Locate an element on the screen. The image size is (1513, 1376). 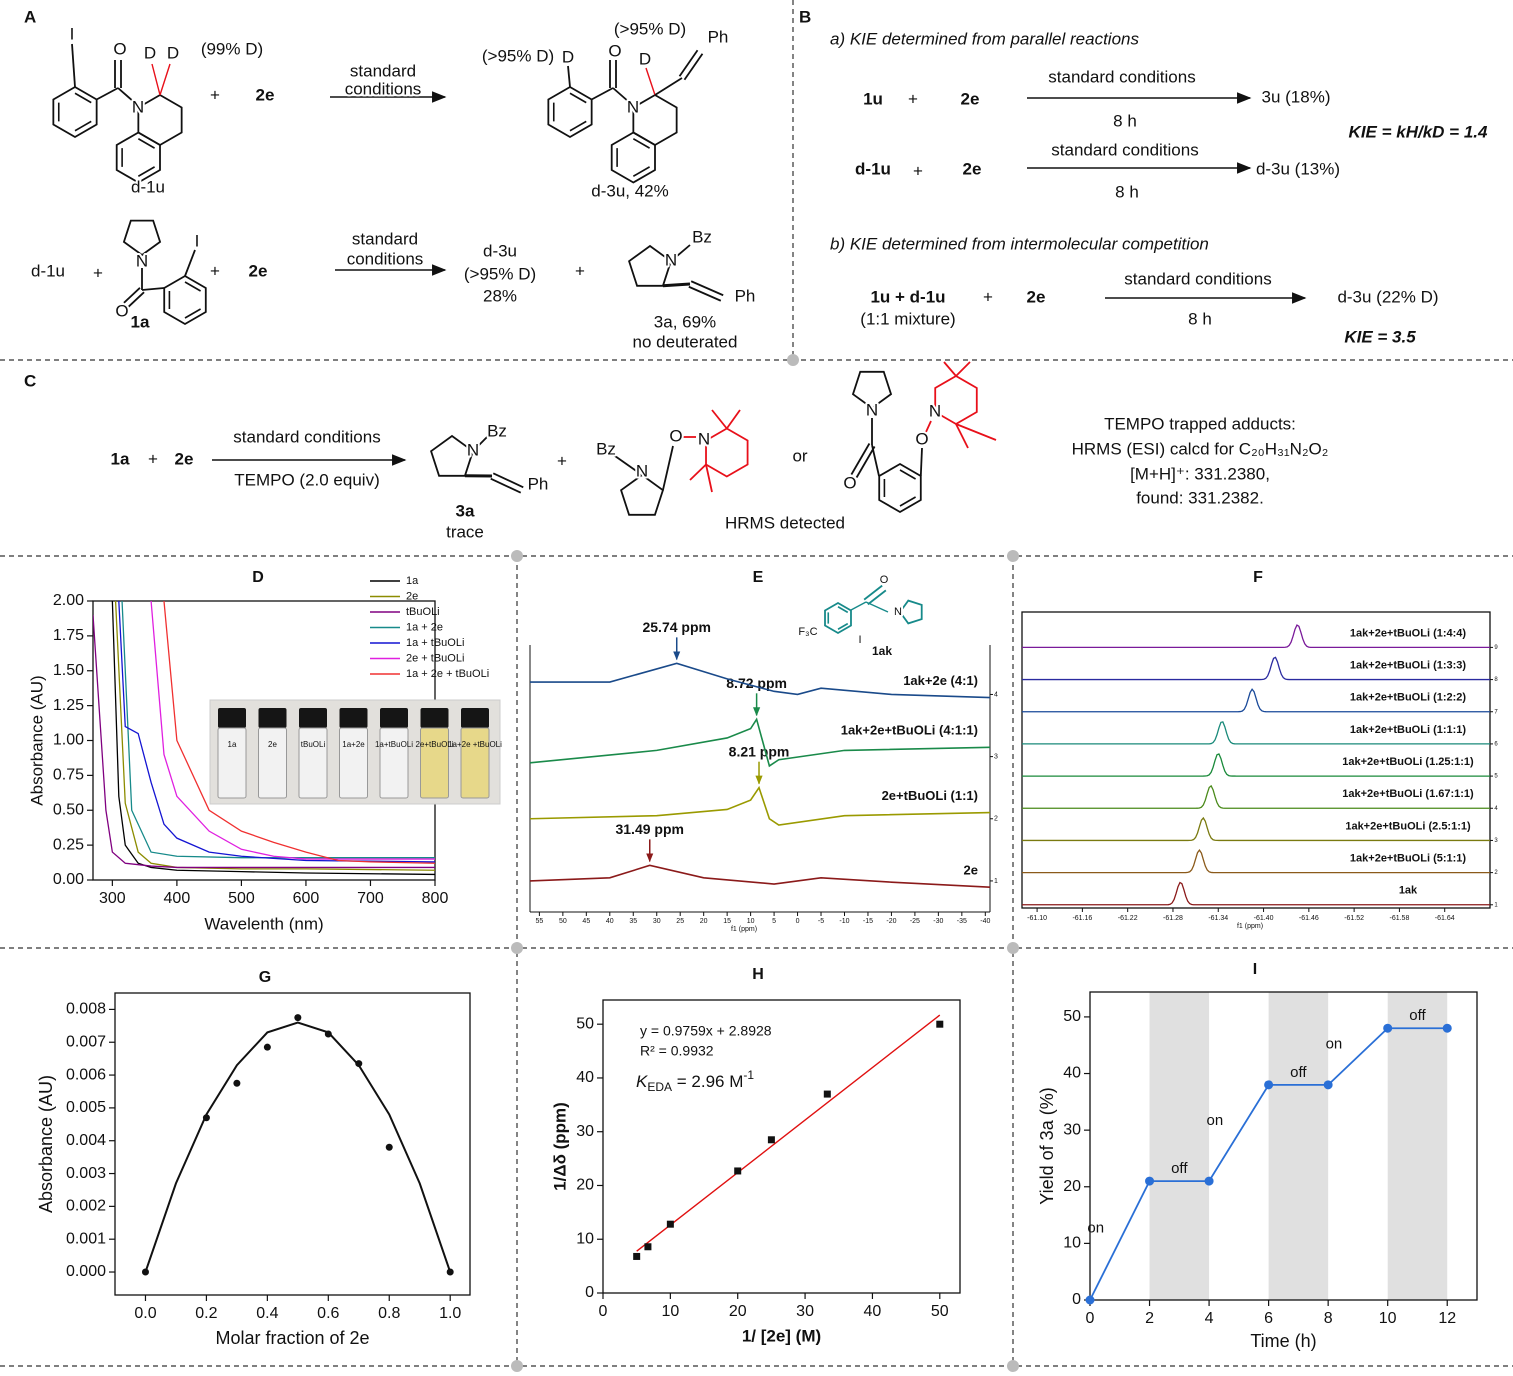
y-tick-label: 9 is located at coordinates (1496, 648).